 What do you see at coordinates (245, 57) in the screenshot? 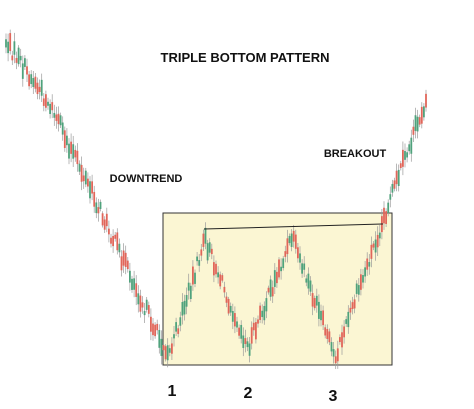
I see `title: TRIPLE BOTTOM PATTERN` at bounding box center [245, 57].